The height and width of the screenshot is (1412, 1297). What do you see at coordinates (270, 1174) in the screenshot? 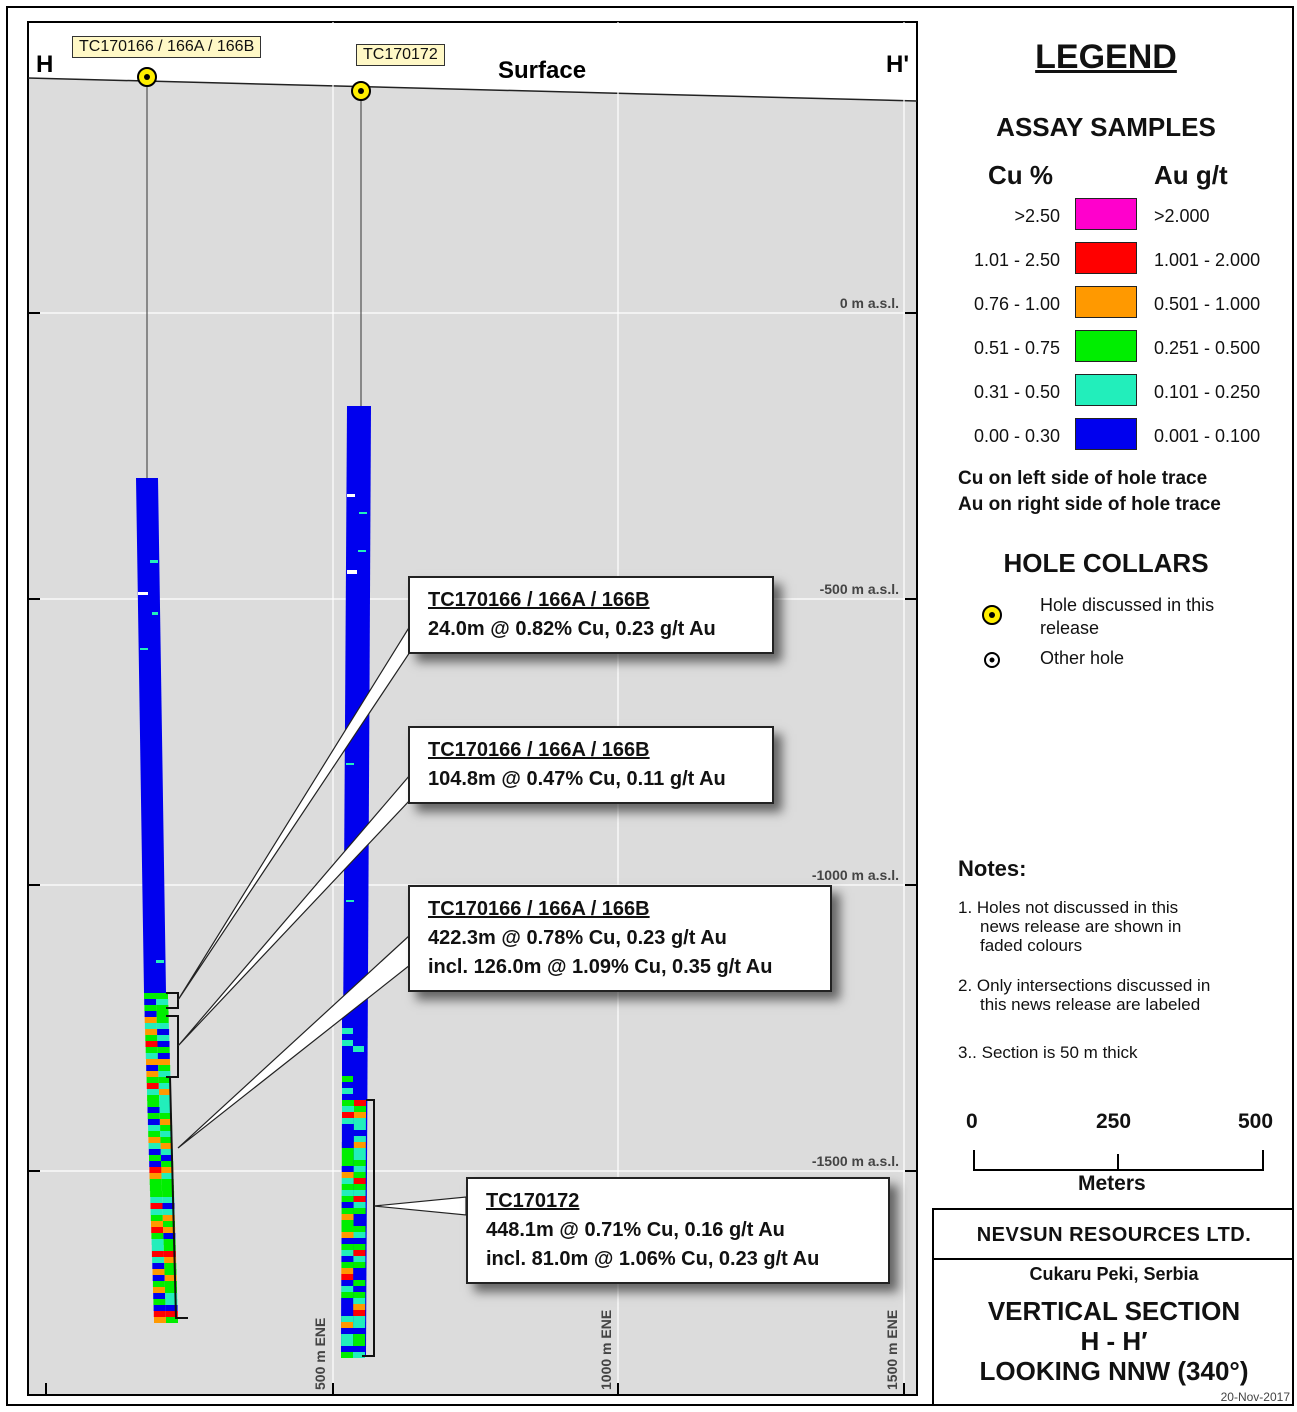
I see `intercept-brackets` at bounding box center [270, 1174].